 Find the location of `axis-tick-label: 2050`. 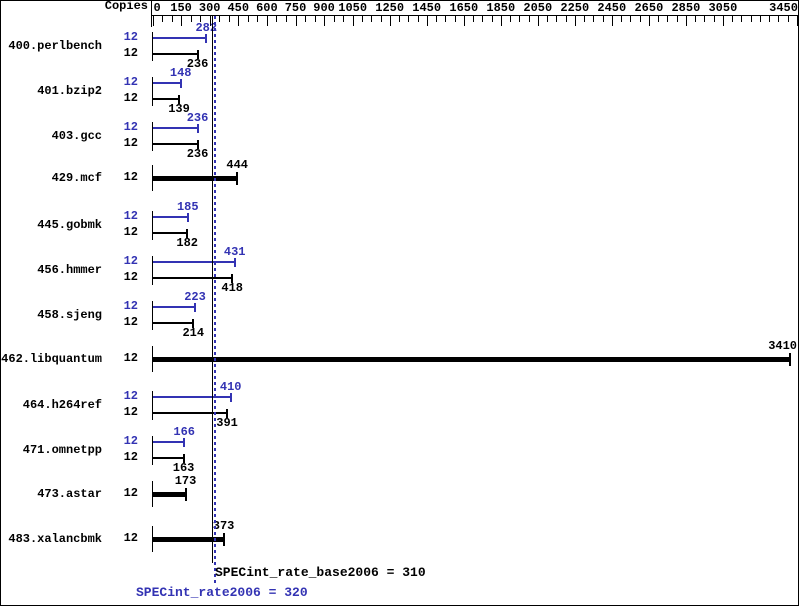

axis-tick-label: 2050 is located at coordinates (538, 8).